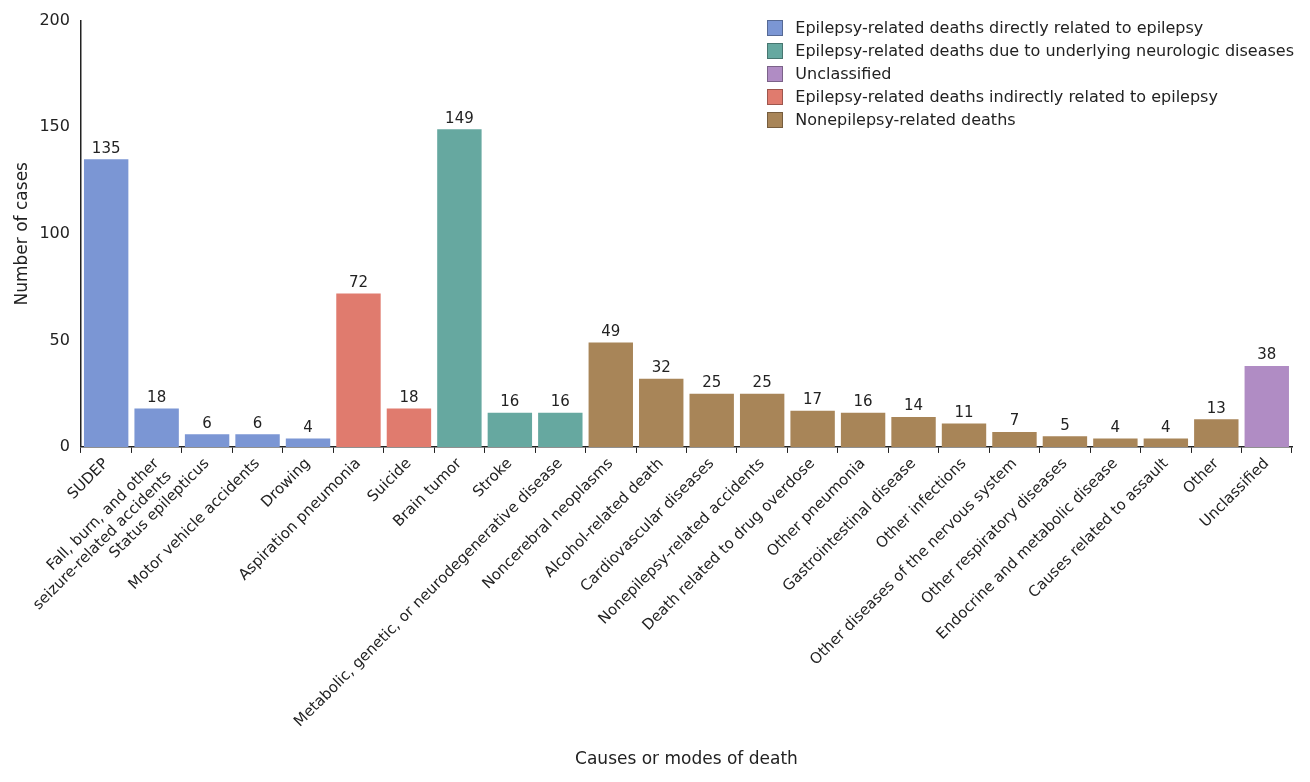 The width and height of the screenshot is (1310, 782). Describe the element at coordinates (358, 281) in the screenshot. I see `data-label: 72` at that location.